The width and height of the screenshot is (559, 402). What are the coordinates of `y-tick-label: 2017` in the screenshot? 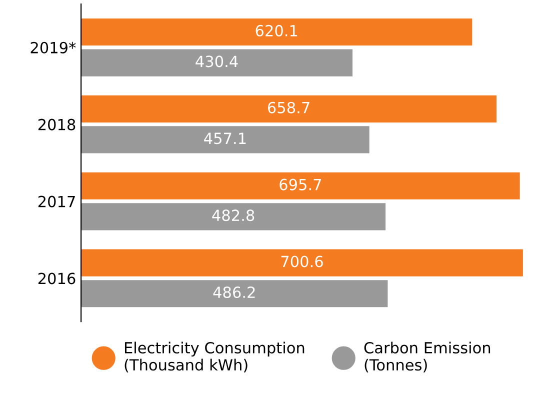 It's located at (56, 202).